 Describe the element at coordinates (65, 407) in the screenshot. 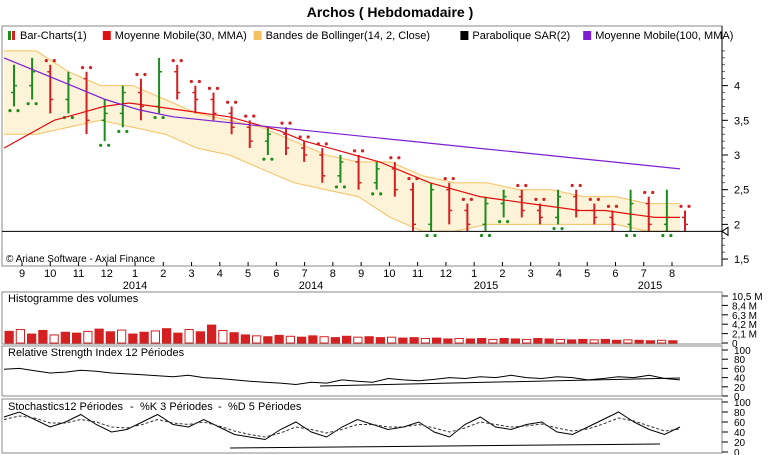

I see `stochastic-title: Stochastics12 Périodes` at that location.